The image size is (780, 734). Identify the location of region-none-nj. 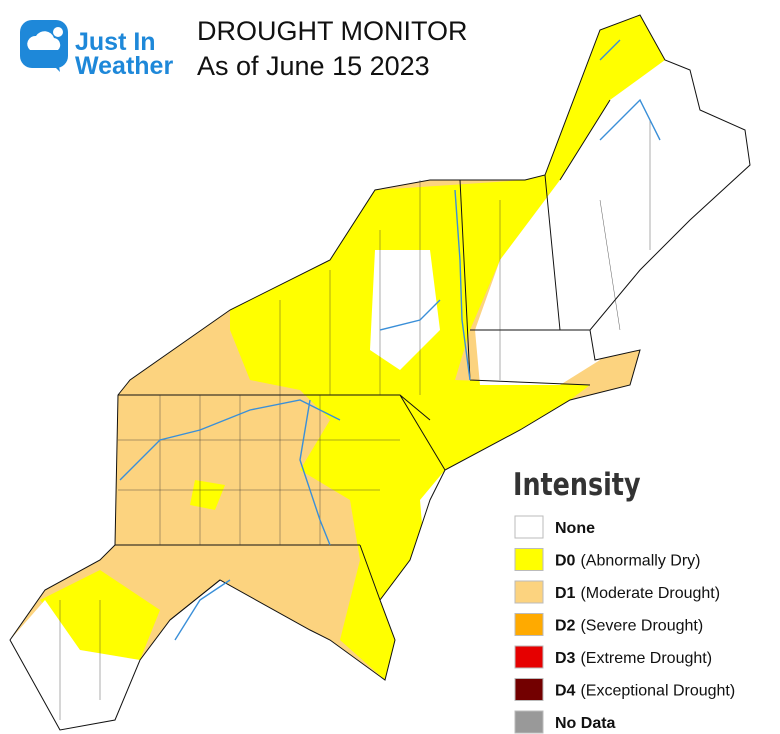
(432, 515).